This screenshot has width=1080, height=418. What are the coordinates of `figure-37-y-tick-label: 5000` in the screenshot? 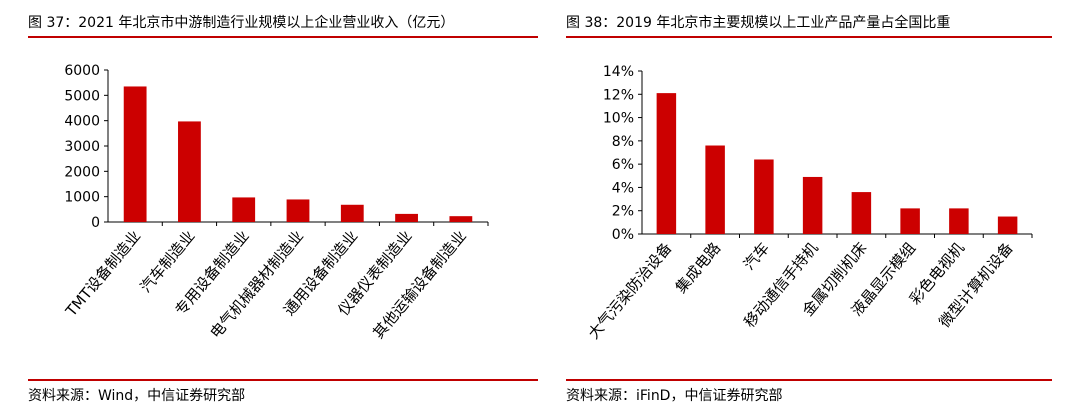 It's located at (82, 96).